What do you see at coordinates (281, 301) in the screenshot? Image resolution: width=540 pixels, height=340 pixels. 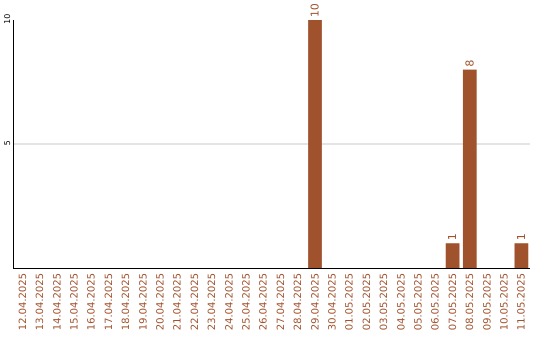 I see `x-tick-label: 27.04.2025` at bounding box center [281, 301].